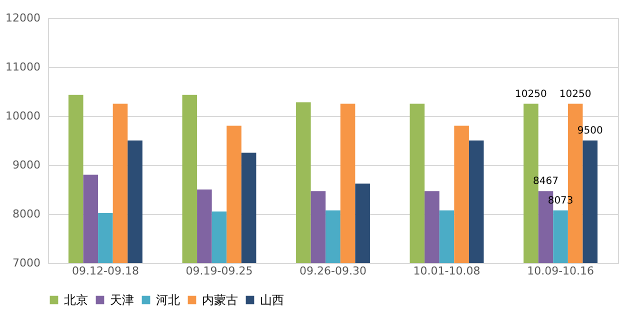 The width and height of the screenshot is (642, 330). What do you see at coordinates (168, 300) in the screenshot?
I see `legend-label: 河北` at bounding box center [168, 300].